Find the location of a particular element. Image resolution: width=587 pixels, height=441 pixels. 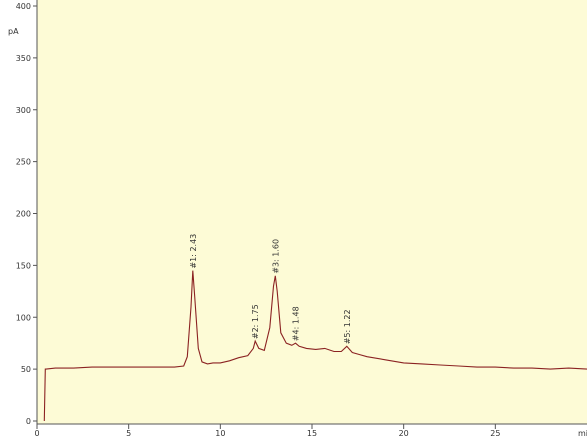

x-tick-label: 15 is located at coordinates (312, 433).